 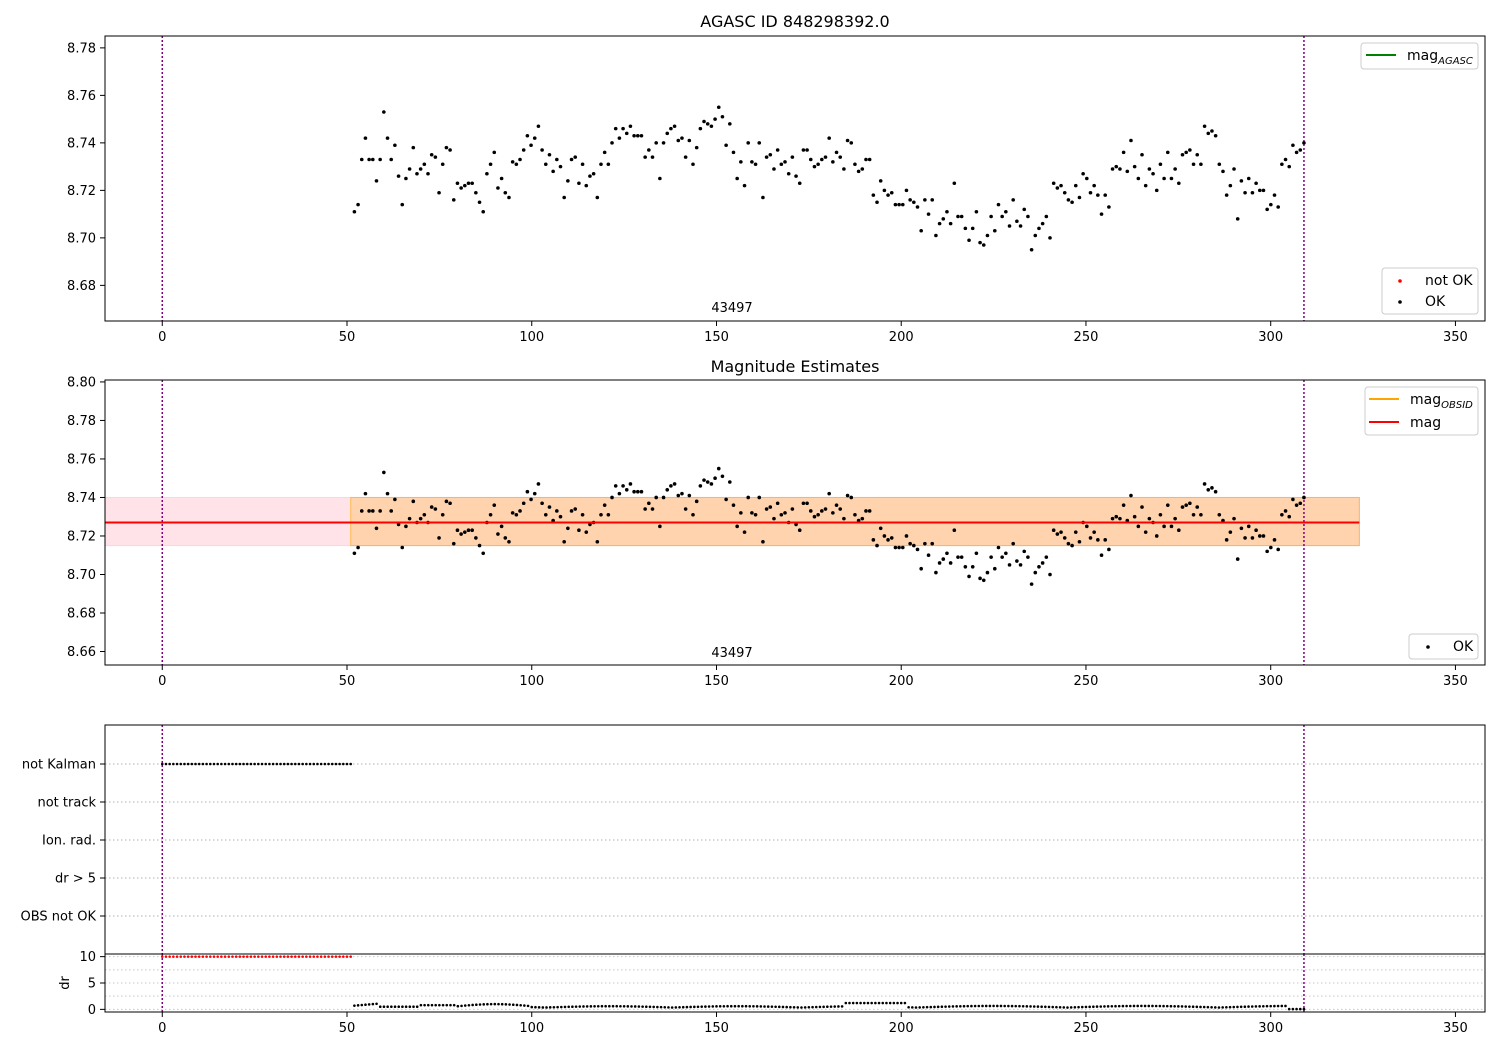 What do you see at coordinates (1449, 281) in the screenshot?
I see `legend-not-ok-label: not OK` at bounding box center [1449, 281].